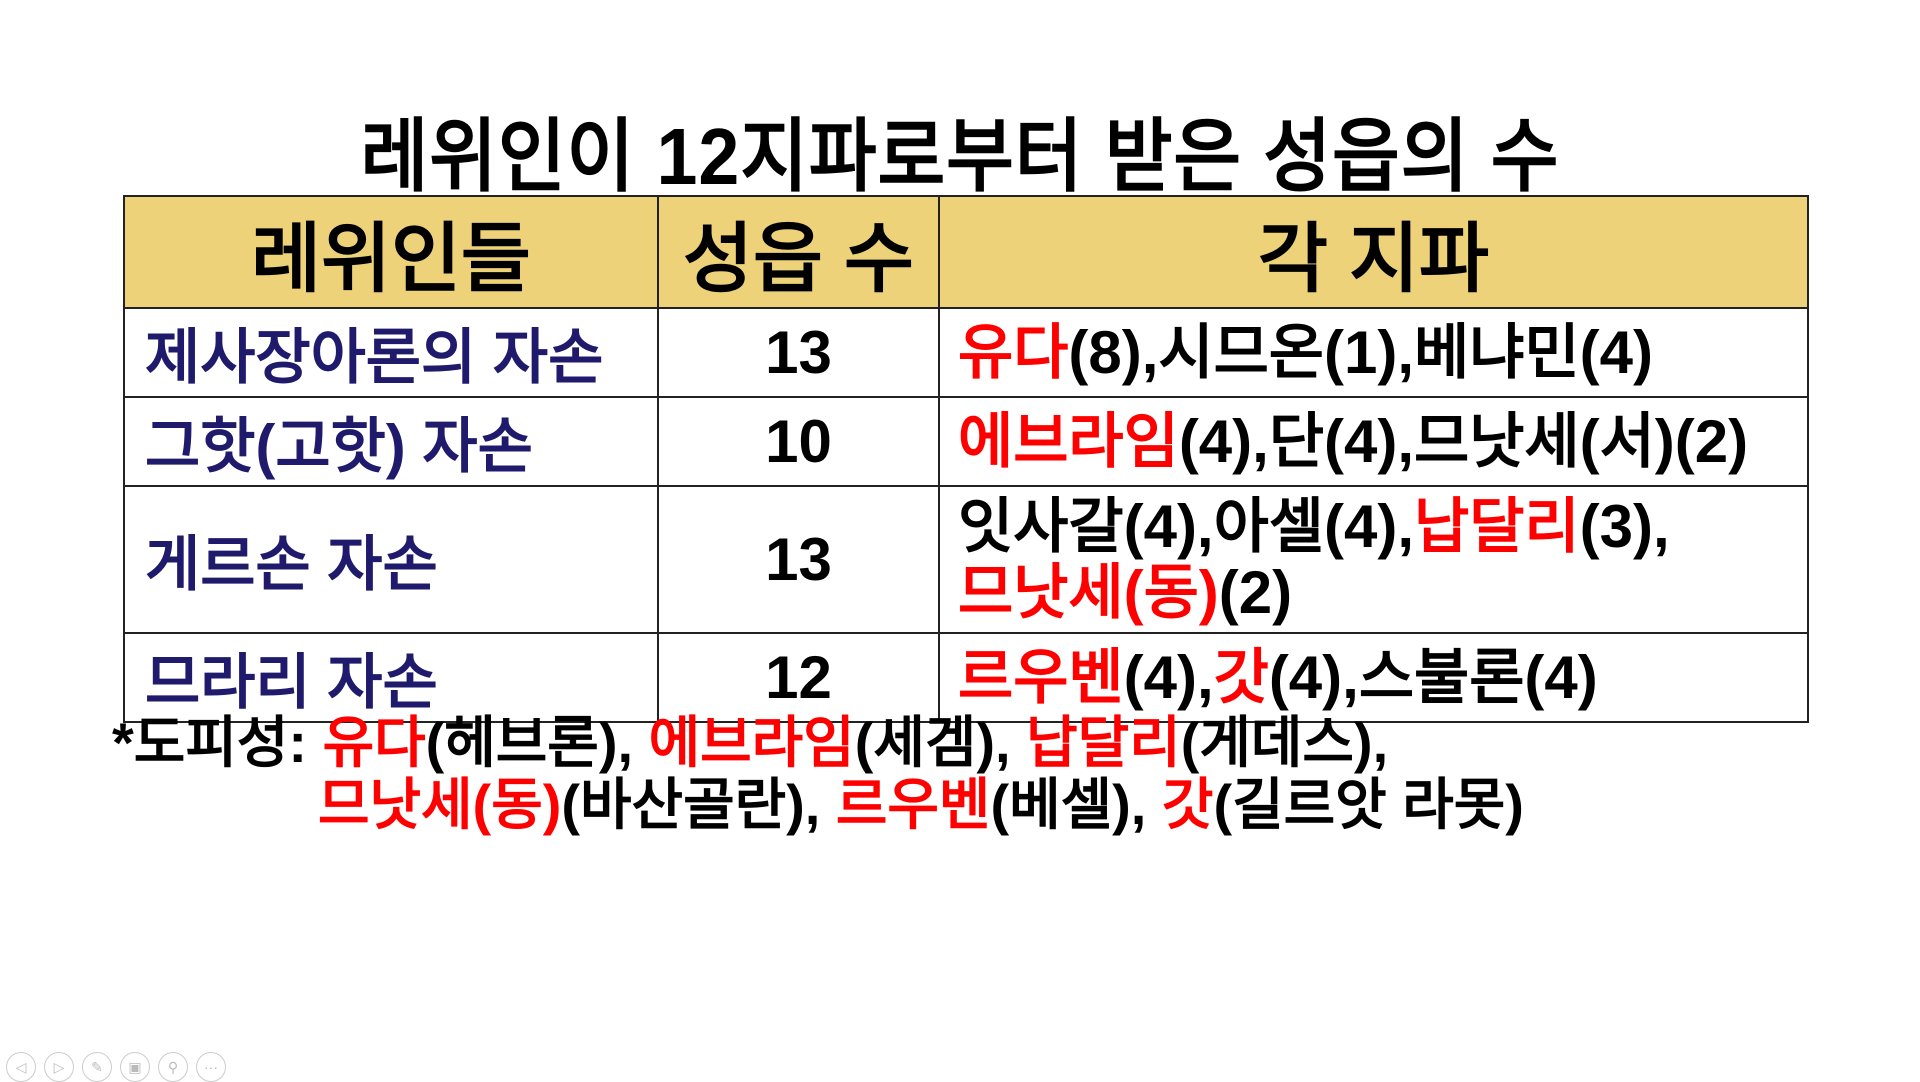 The width and height of the screenshot is (1920, 1082). I want to click on table-row: 그핫(고핫) 자손 10 에브라임(4),단(4),므낫세(서)(2), so click(966, 441).